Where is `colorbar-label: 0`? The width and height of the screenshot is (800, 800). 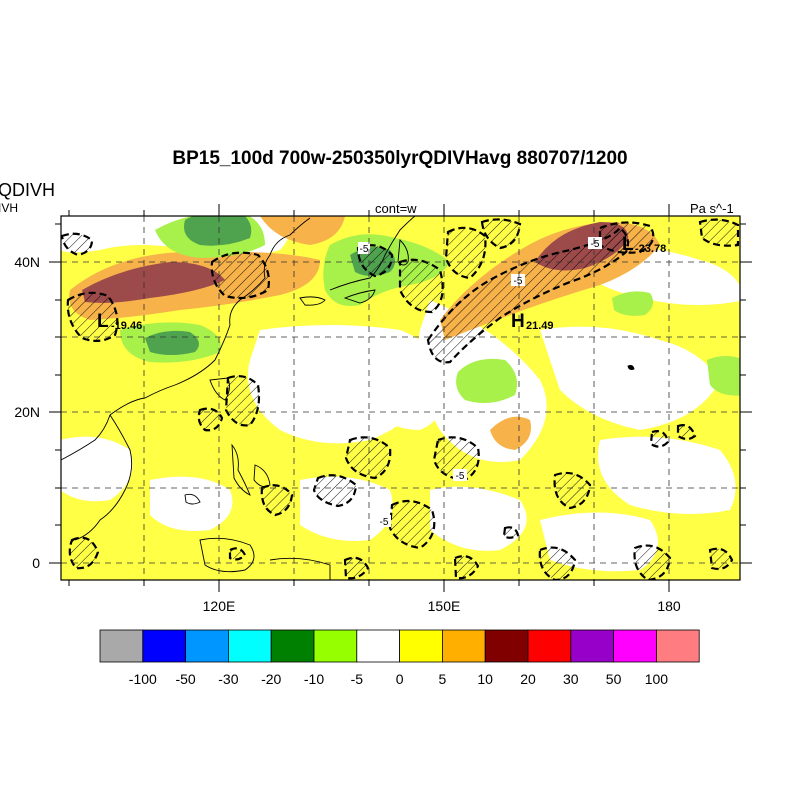 colorbar-label: 0 is located at coordinates (399, 679).